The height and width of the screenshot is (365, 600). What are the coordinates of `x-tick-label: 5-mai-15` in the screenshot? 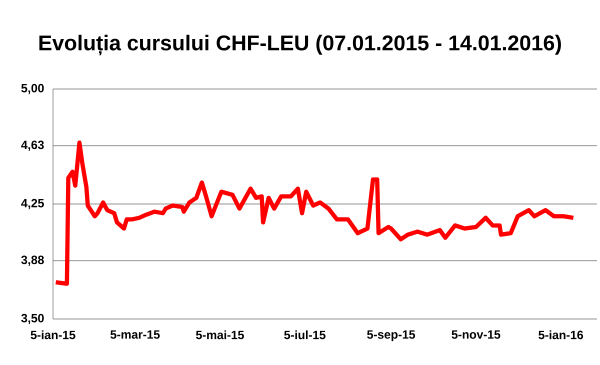 It's located at (220, 335).